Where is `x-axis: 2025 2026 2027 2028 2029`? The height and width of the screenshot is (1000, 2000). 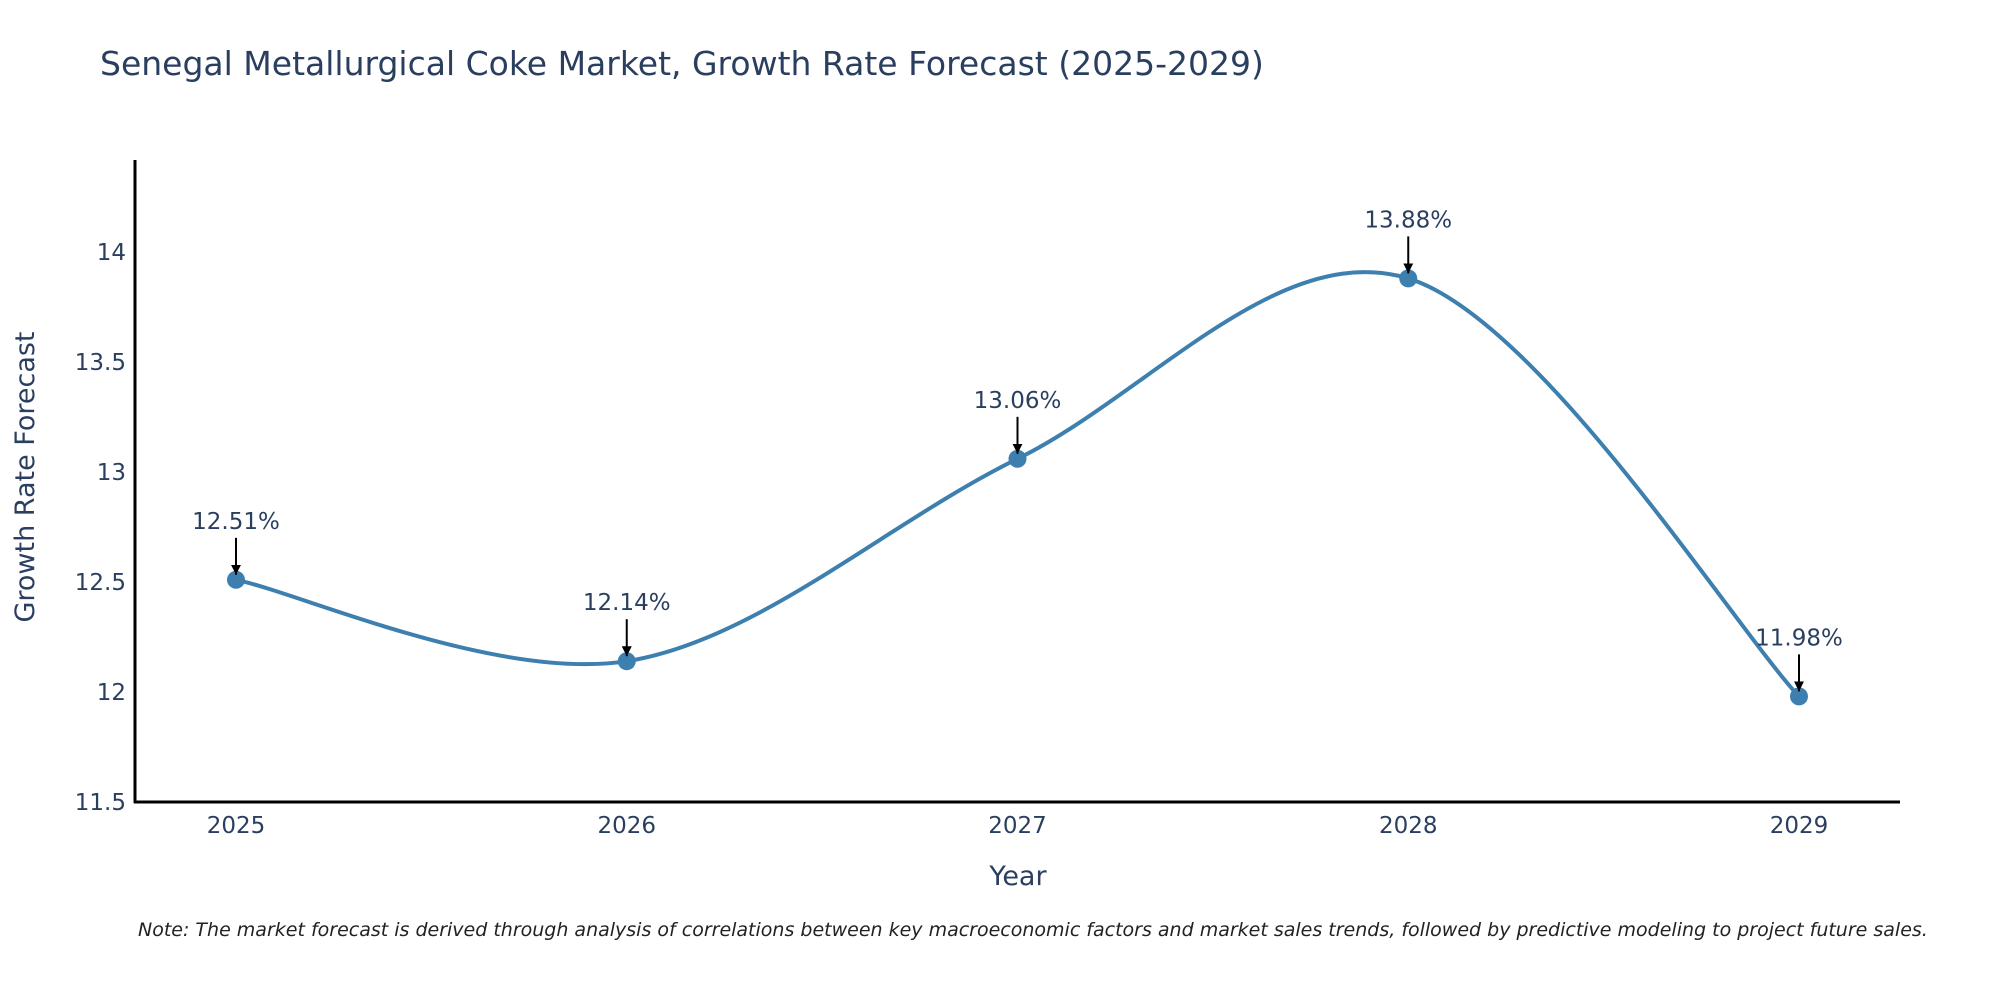 x-axis: 2025 2026 2027 2028 2029 is located at coordinates (1017, 819).